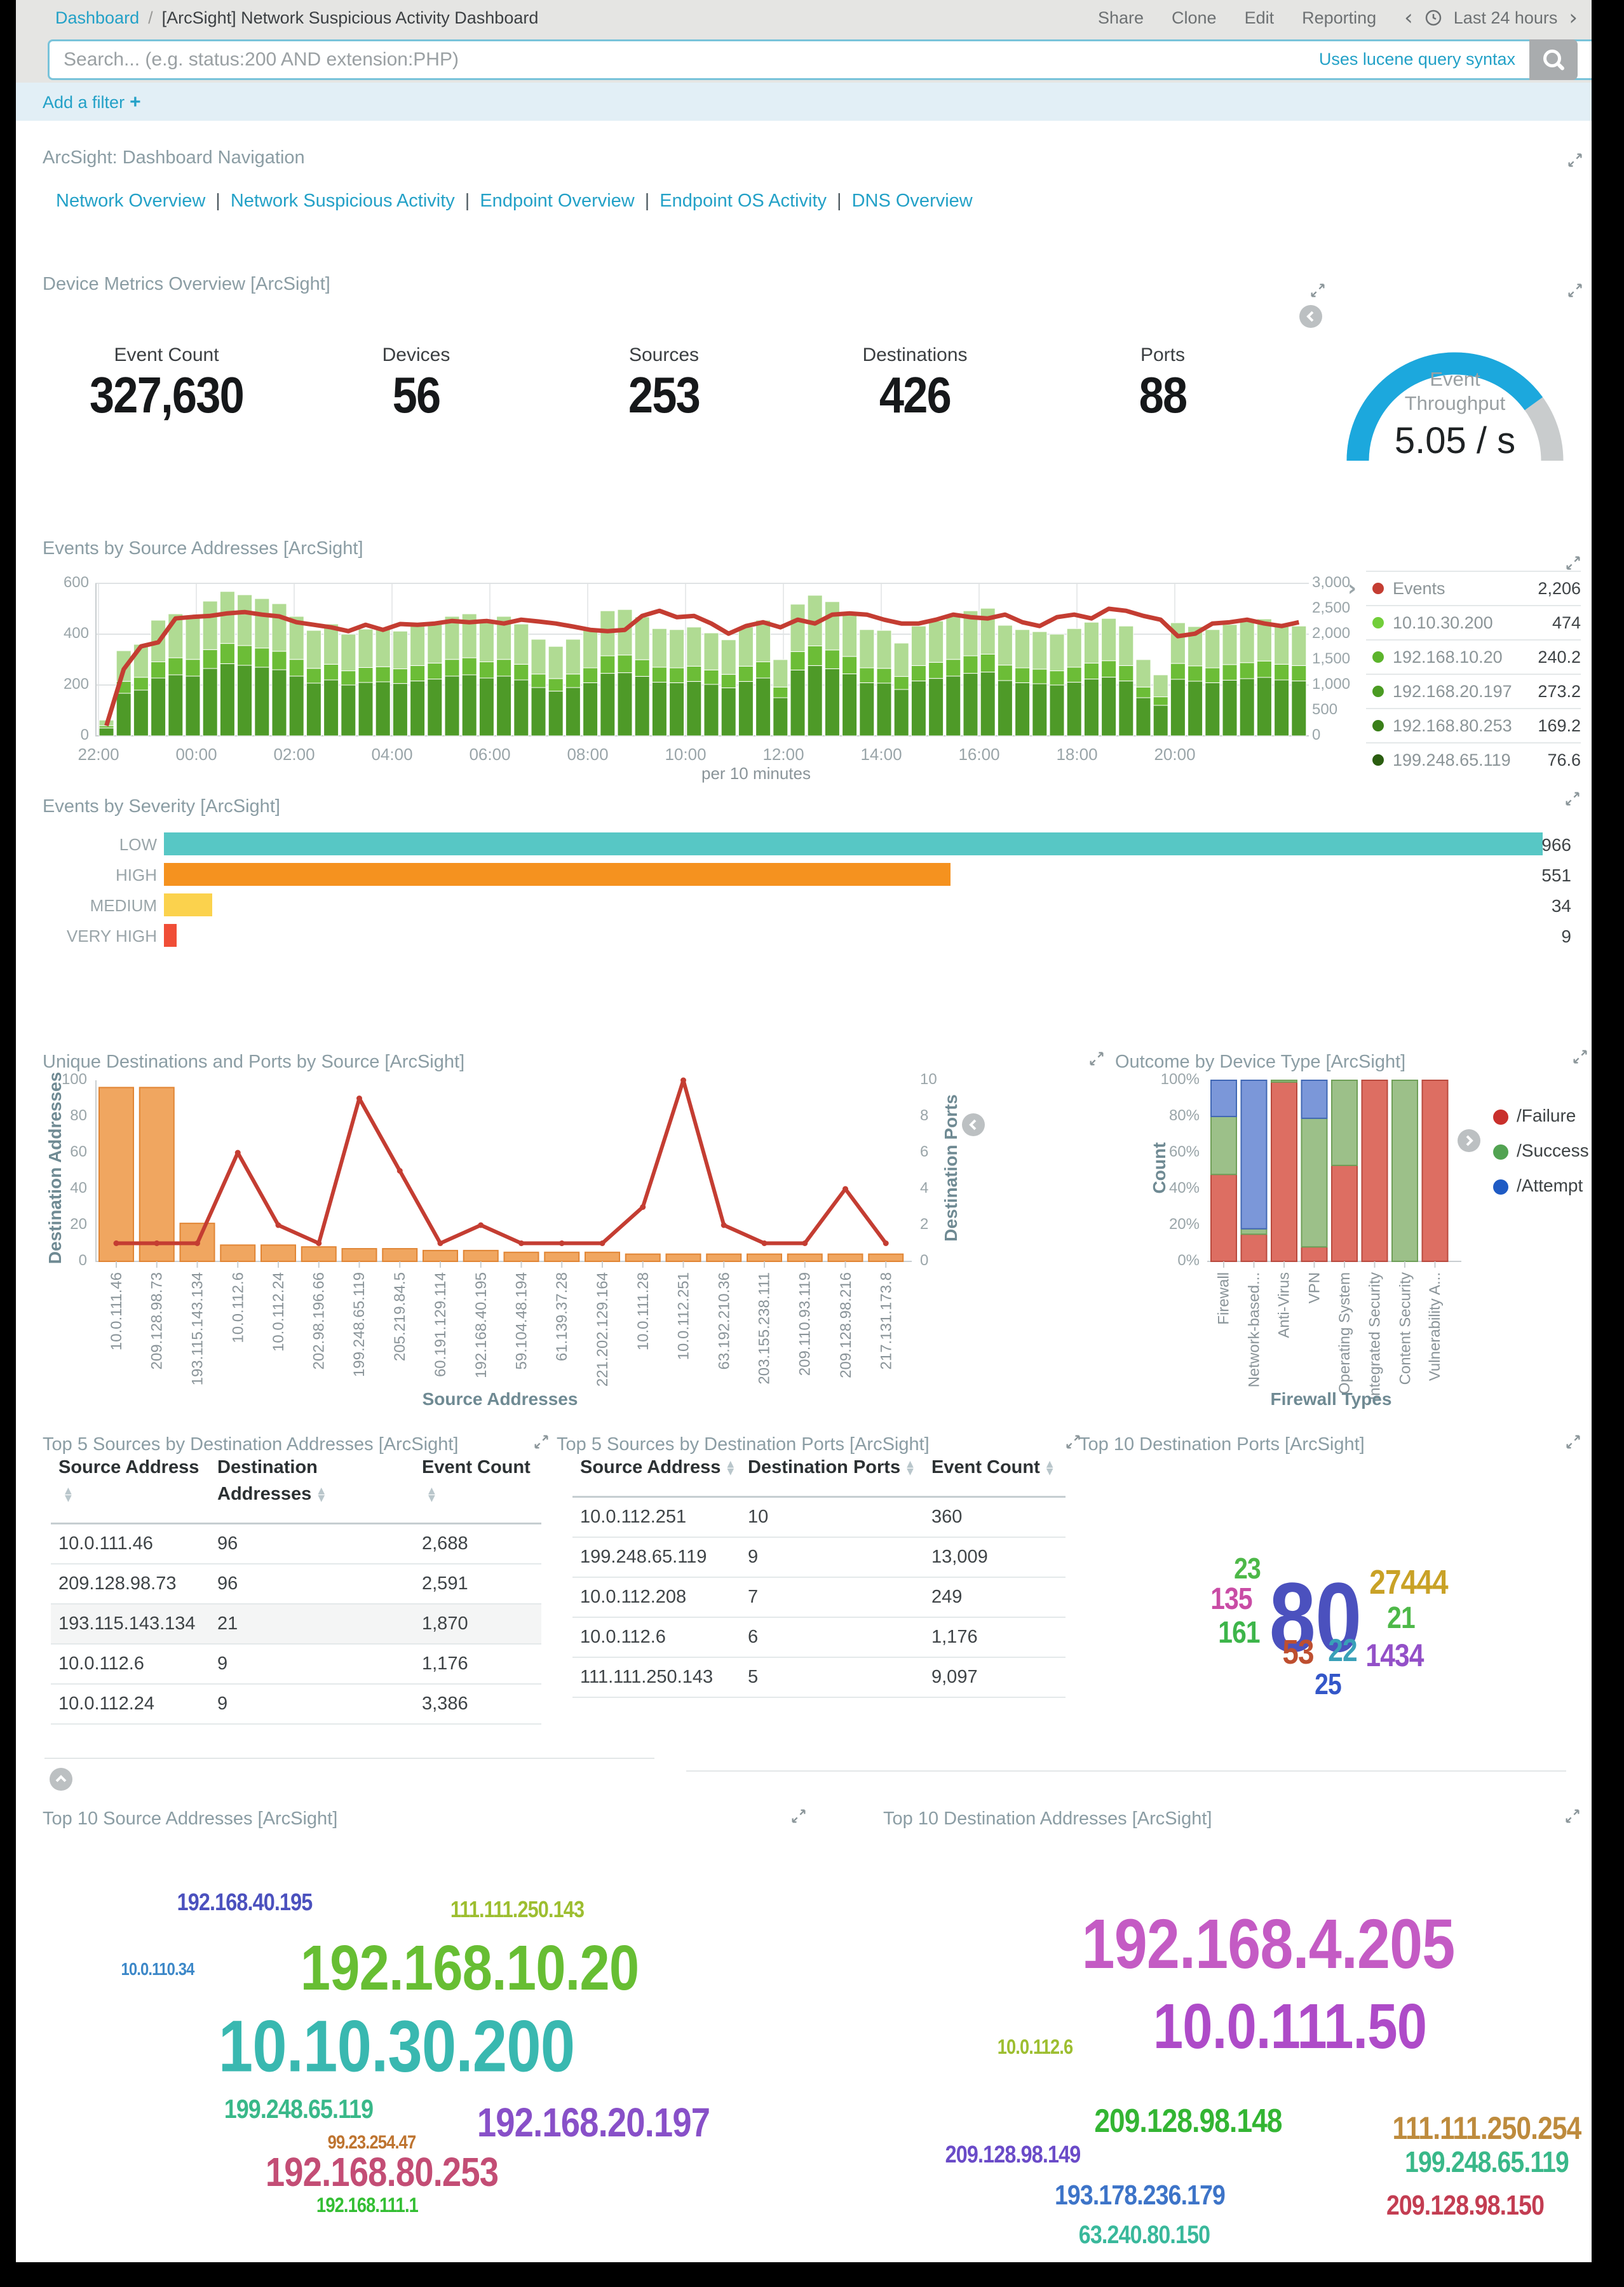  I want to click on outcome-chart, so click(1334, 1173).